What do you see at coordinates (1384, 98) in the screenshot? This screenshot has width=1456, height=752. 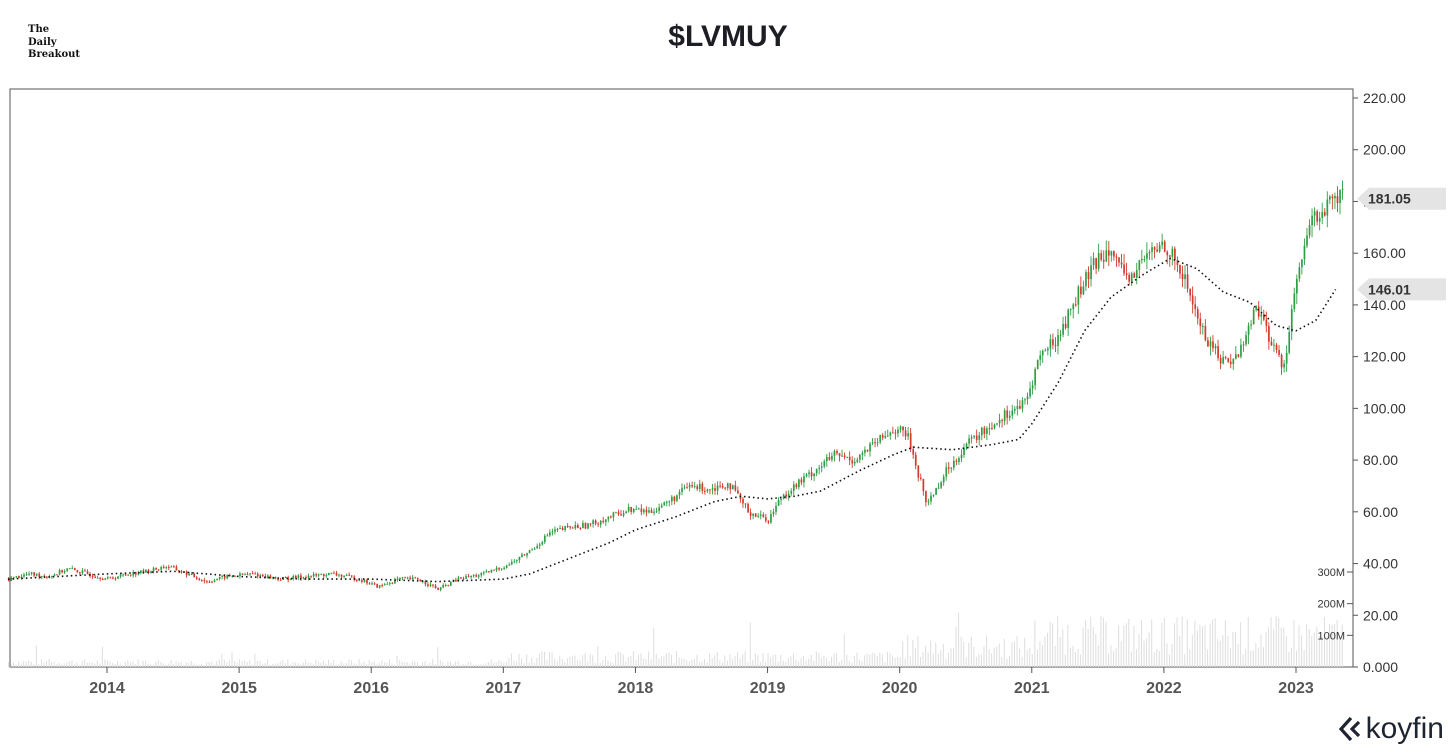 I see `y-tick-label: 220.00` at bounding box center [1384, 98].